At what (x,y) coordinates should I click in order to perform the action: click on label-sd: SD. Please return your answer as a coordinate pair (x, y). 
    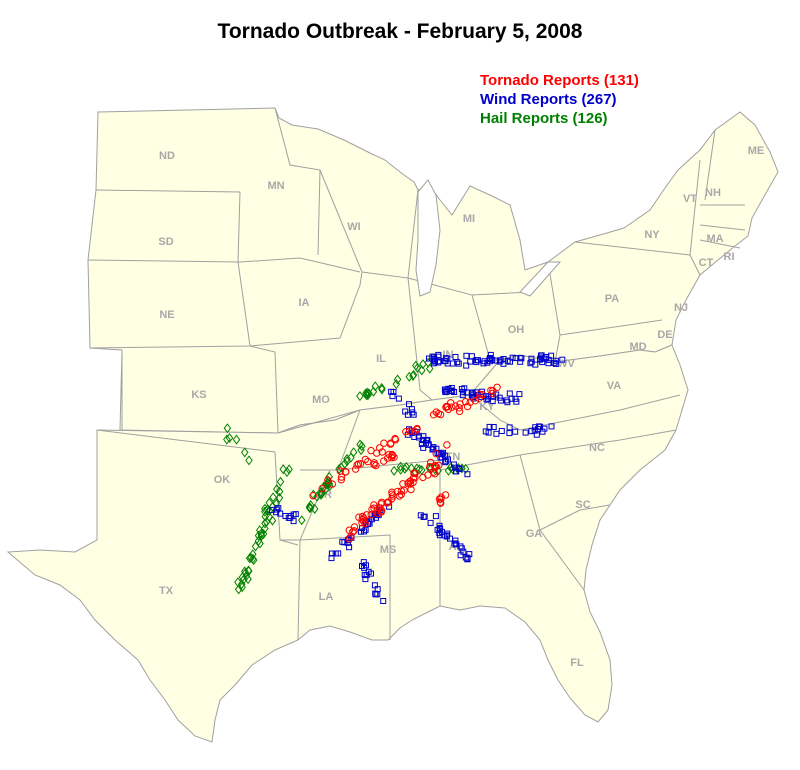
    Looking at the image, I should click on (165, 242).